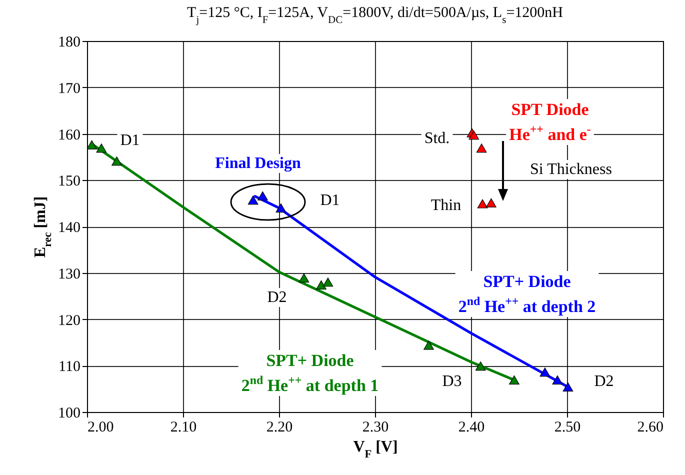  What do you see at coordinates (69, 367) in the screenshot?
I see `y-tick-label: 110` at bounding box center [69, 367].